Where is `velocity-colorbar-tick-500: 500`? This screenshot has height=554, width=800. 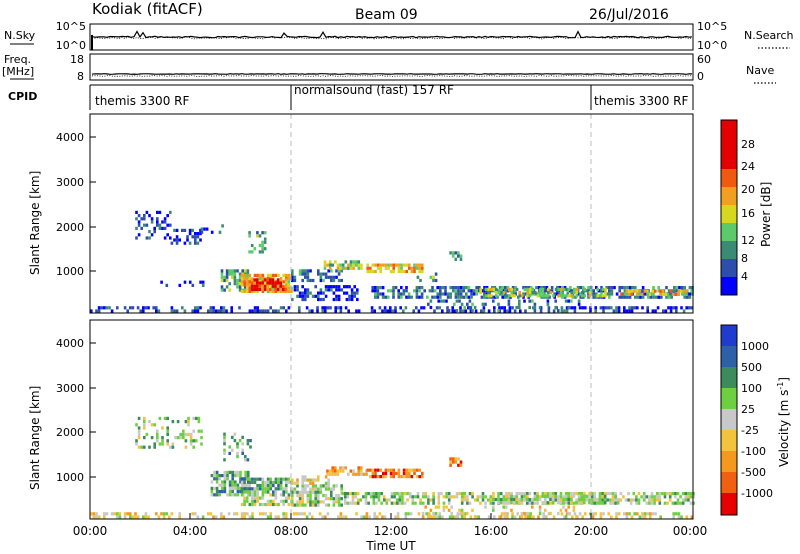 velocity-colorbar-tick-500: 500 is located at coordinates (751, 367).